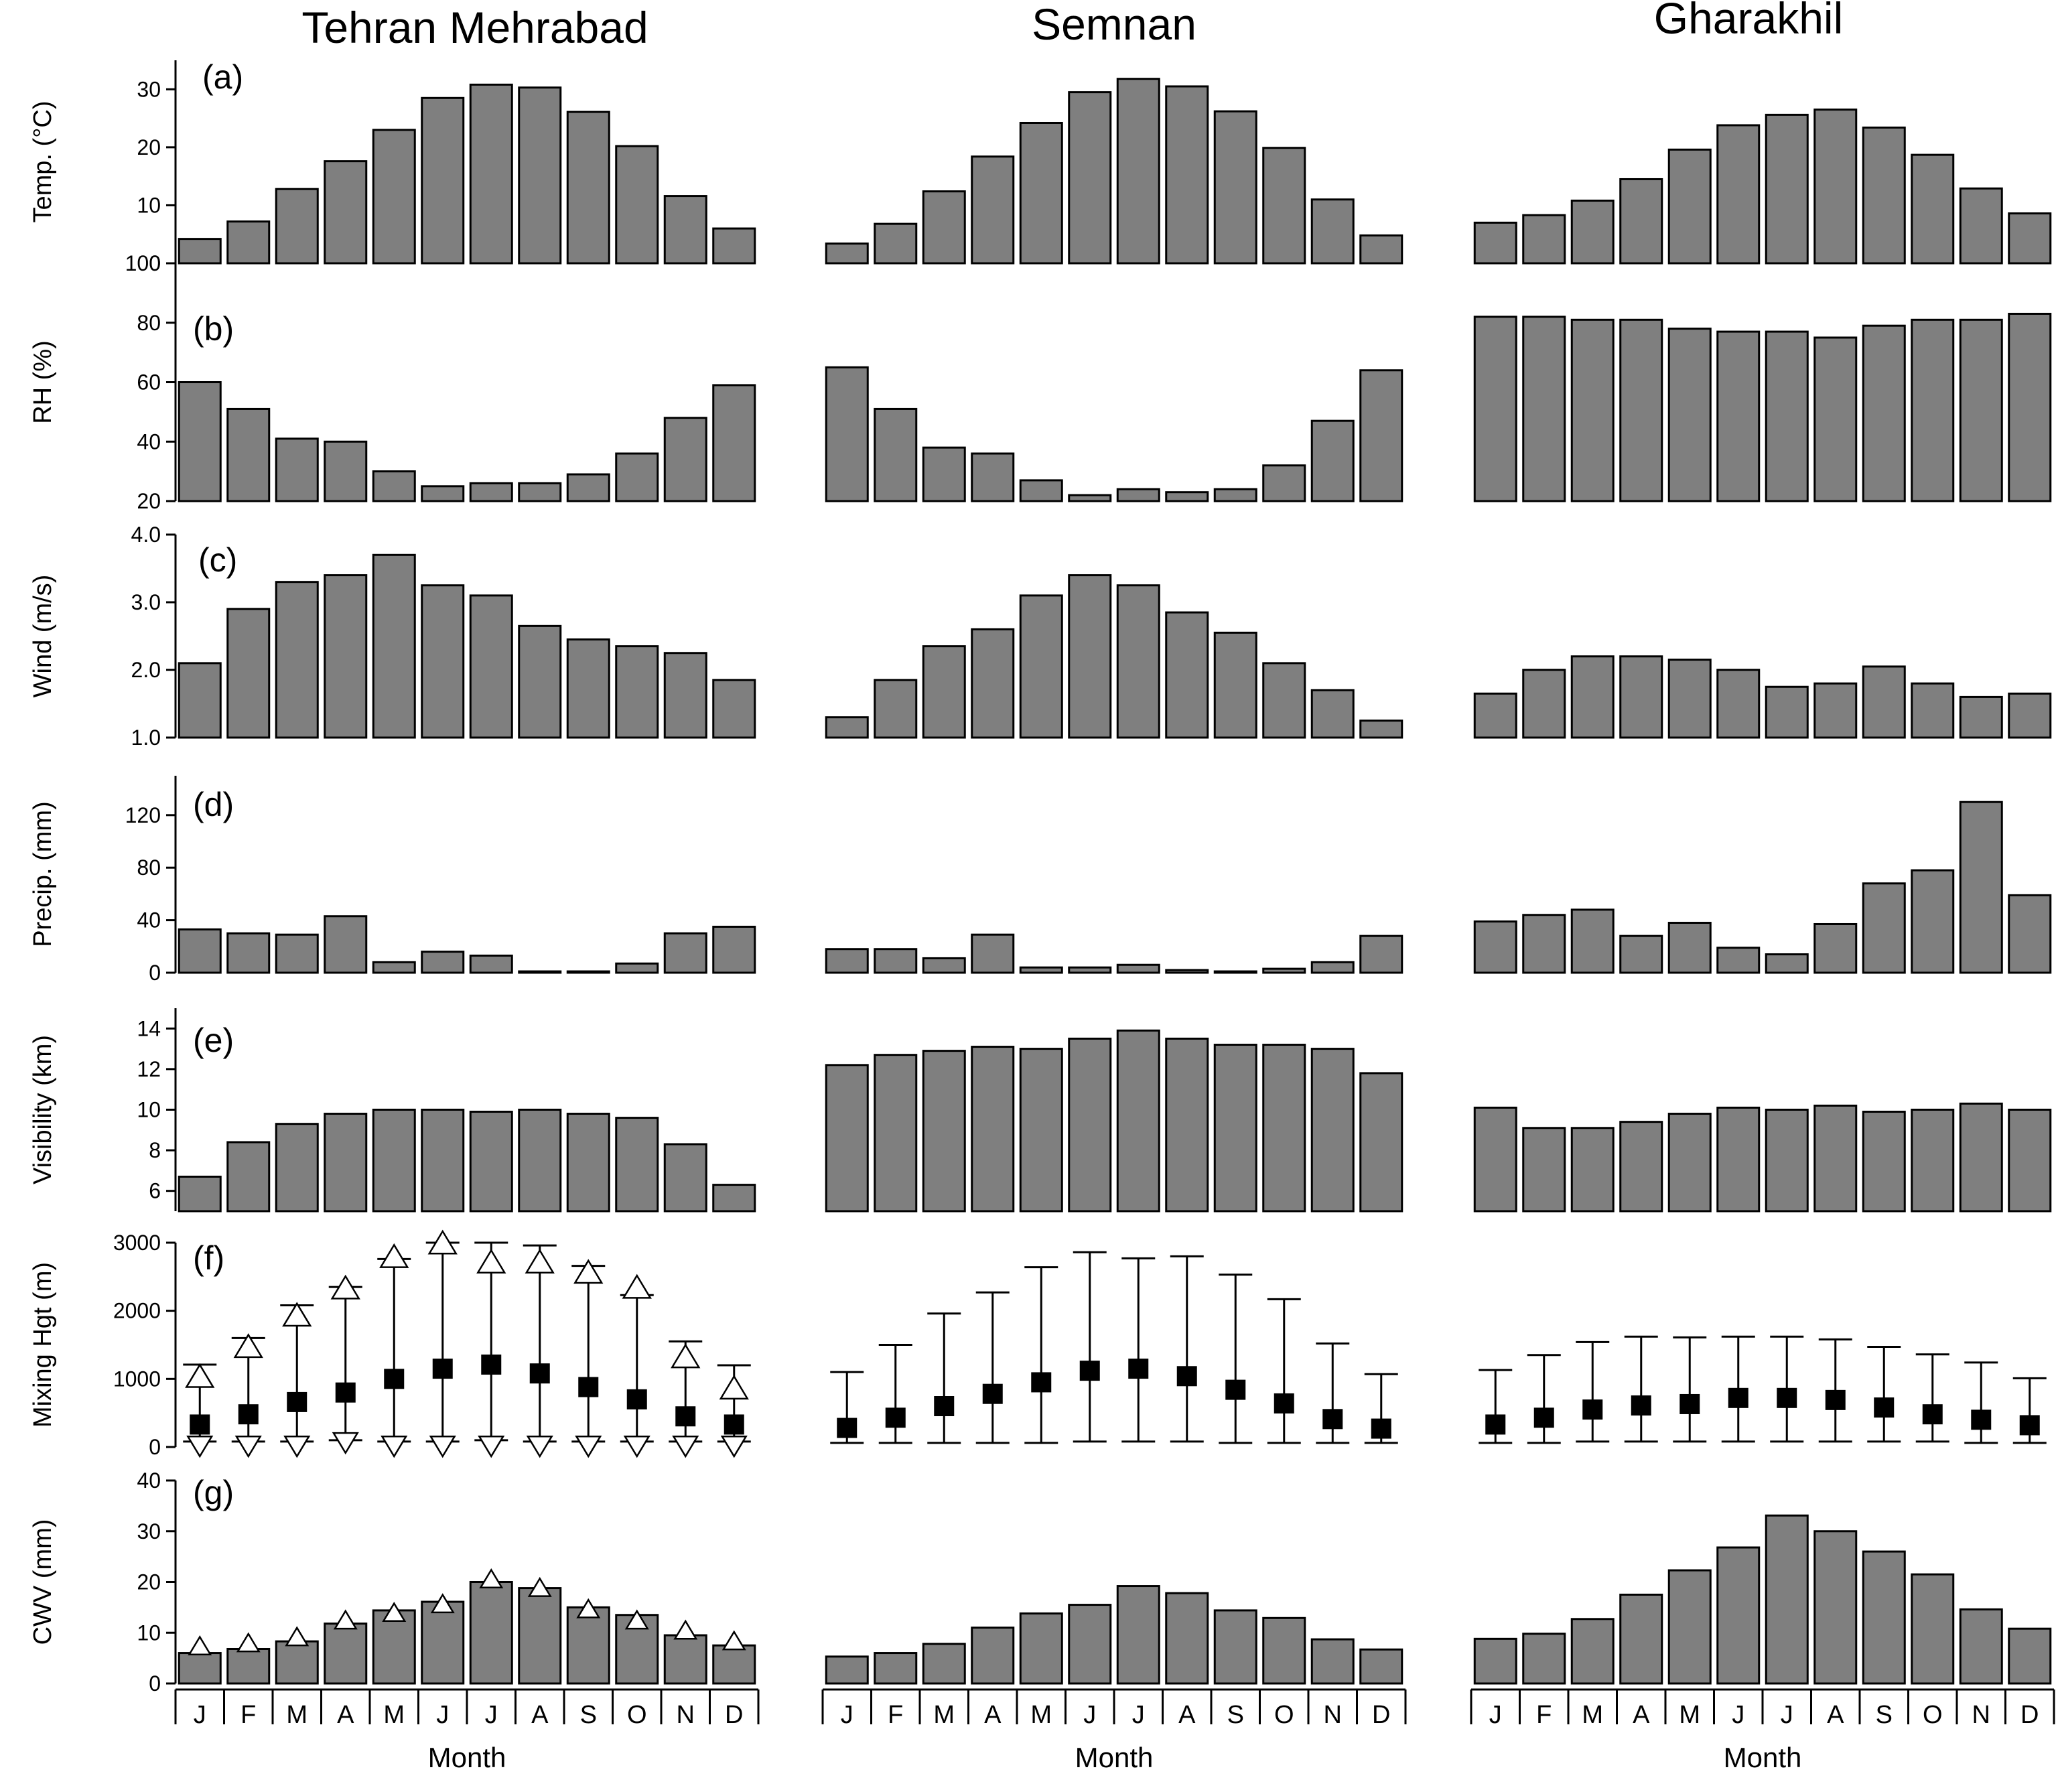 This screenshot has height=1792, width=2058. What do you see at coordinates (467, 1343) in the screenshot?
I see `series-tehran-mehrabad` at bounding box center [467, 1343].